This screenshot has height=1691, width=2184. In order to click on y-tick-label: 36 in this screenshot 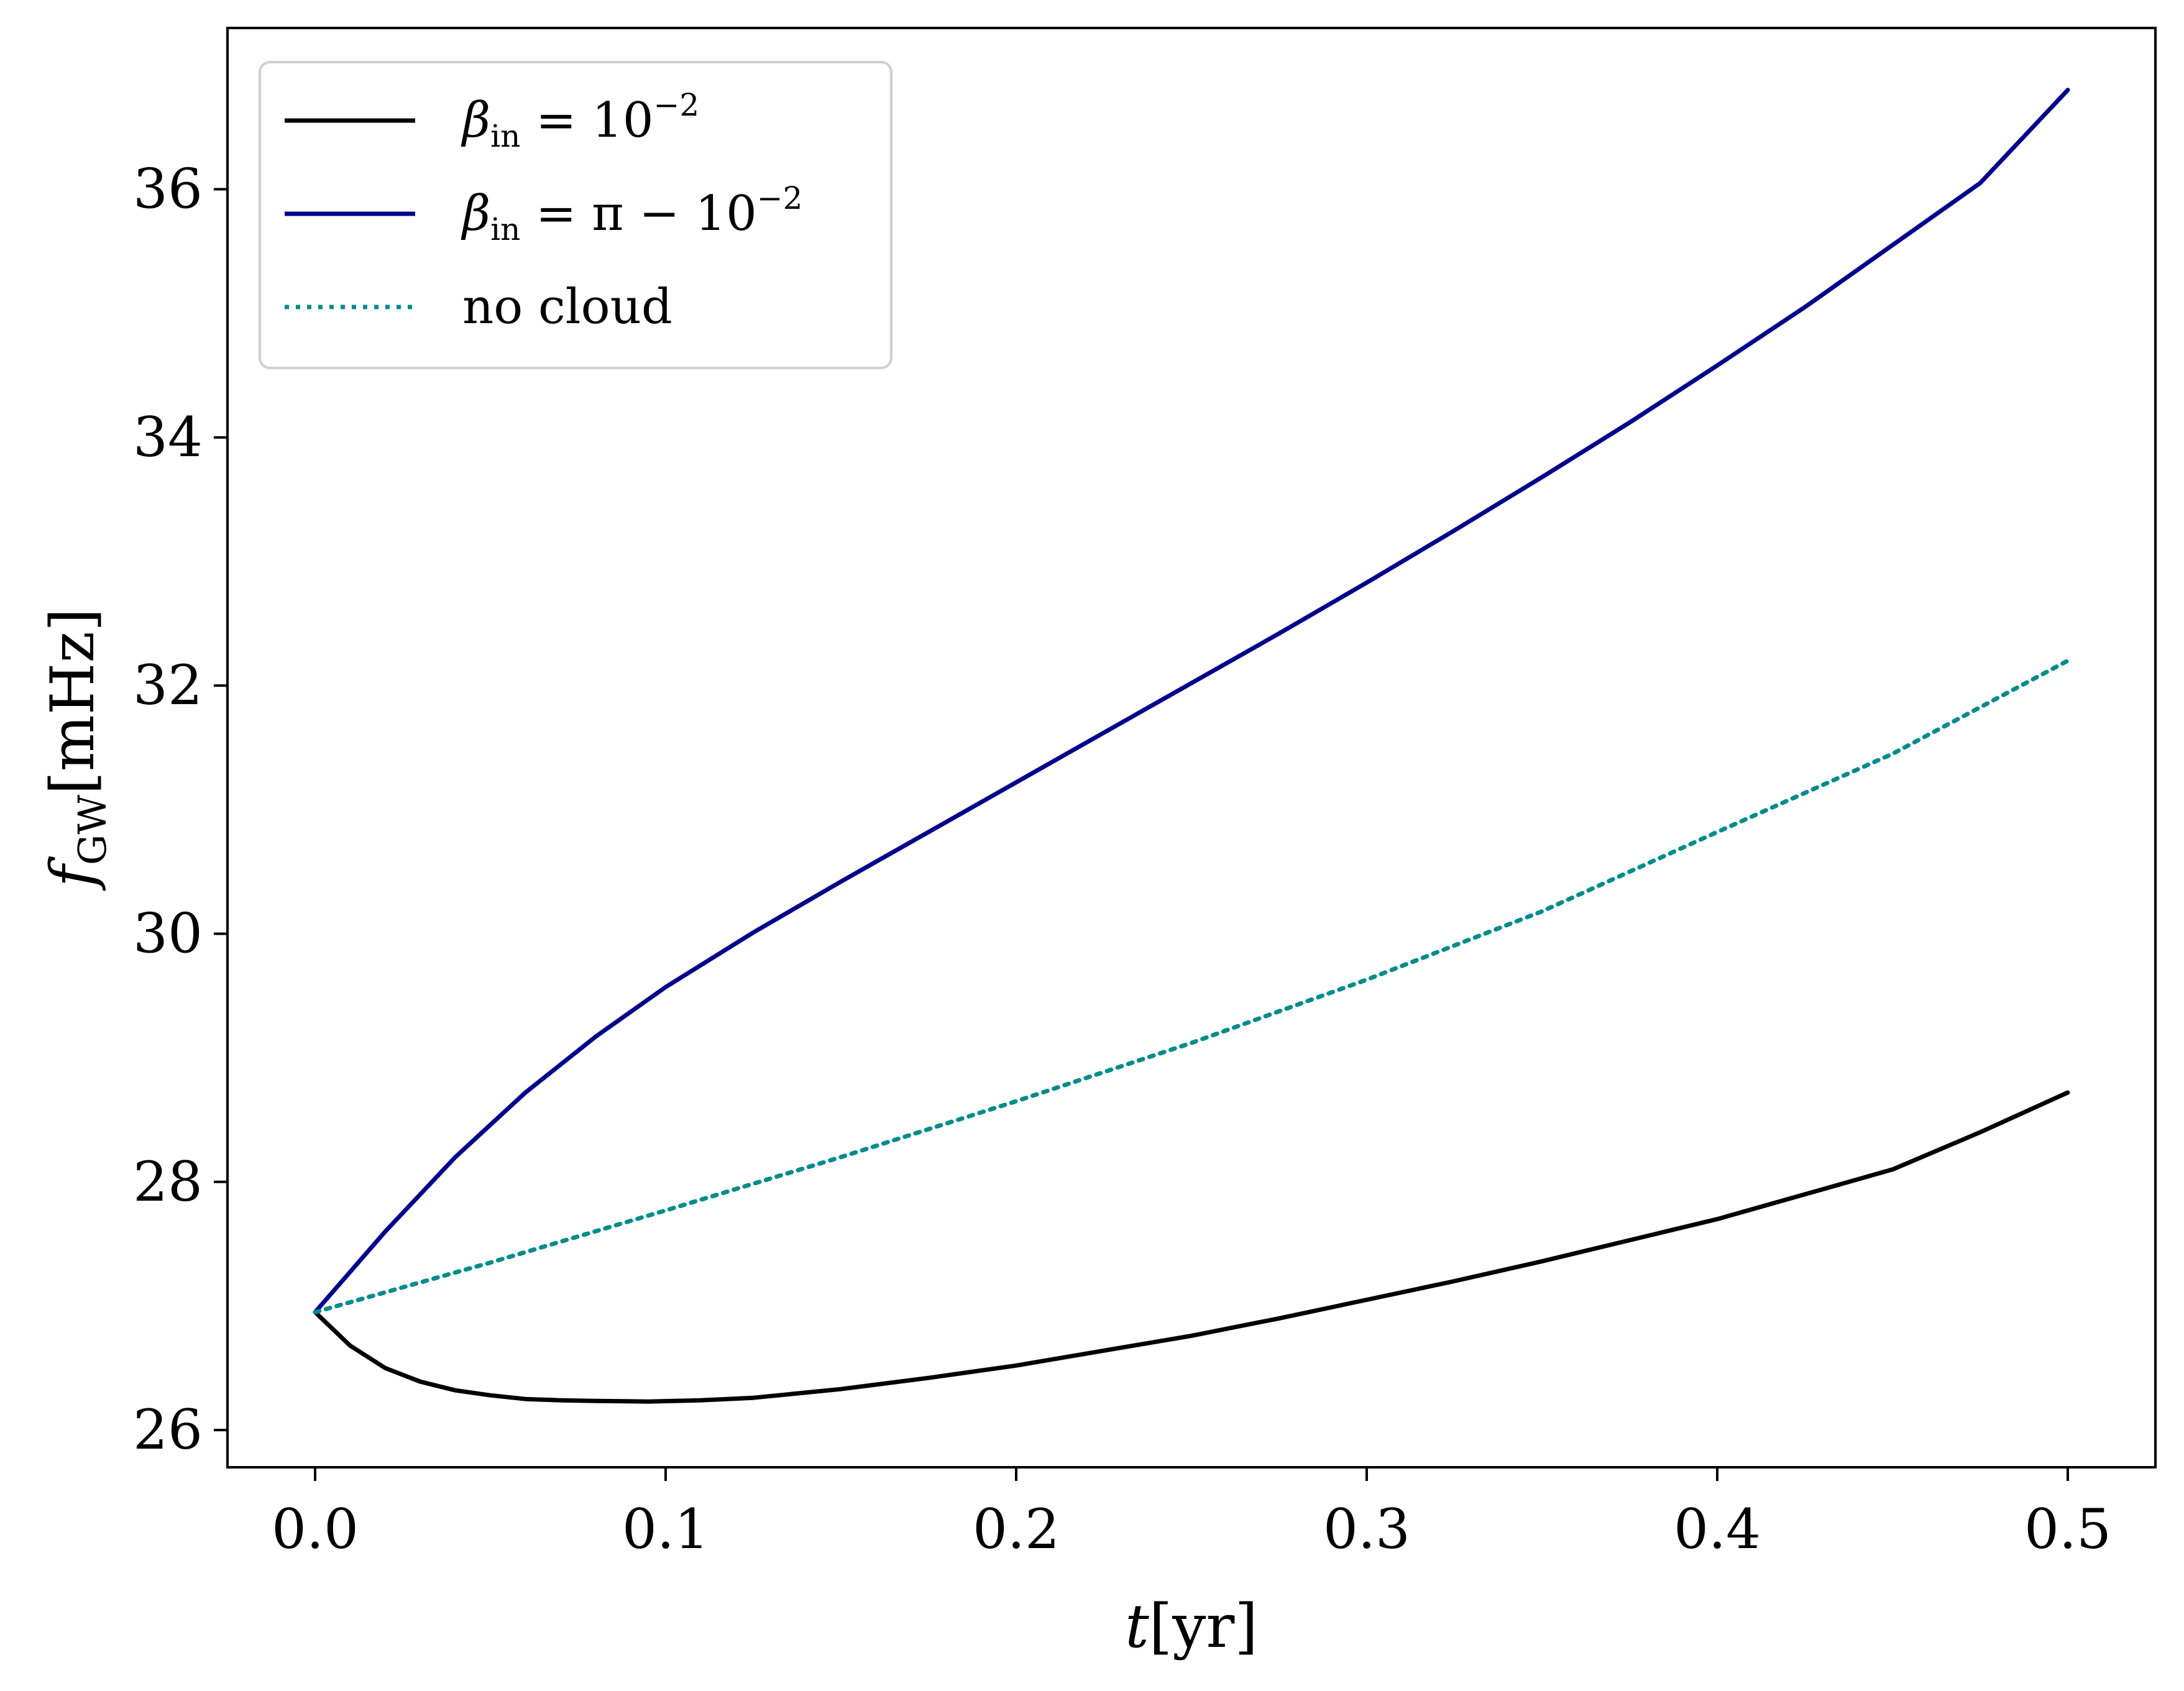, I will do `click(168, 189)`.